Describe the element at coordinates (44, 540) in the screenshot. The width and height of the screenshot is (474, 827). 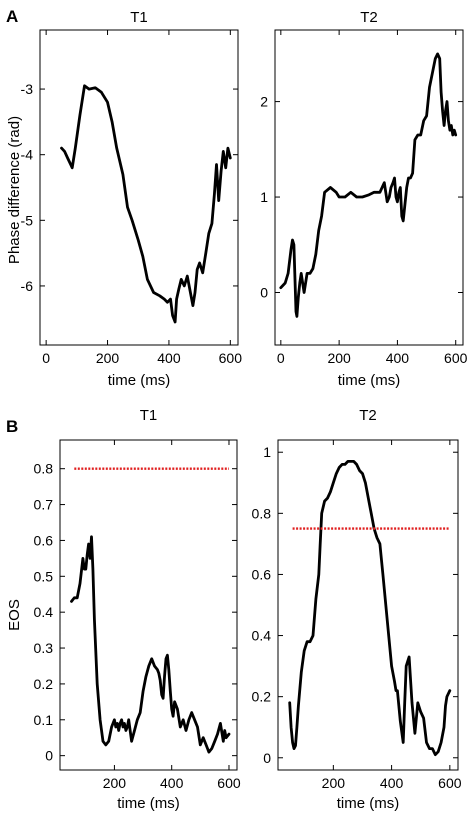
I see `y-tick-label-b-t1: 0.6` at that location.